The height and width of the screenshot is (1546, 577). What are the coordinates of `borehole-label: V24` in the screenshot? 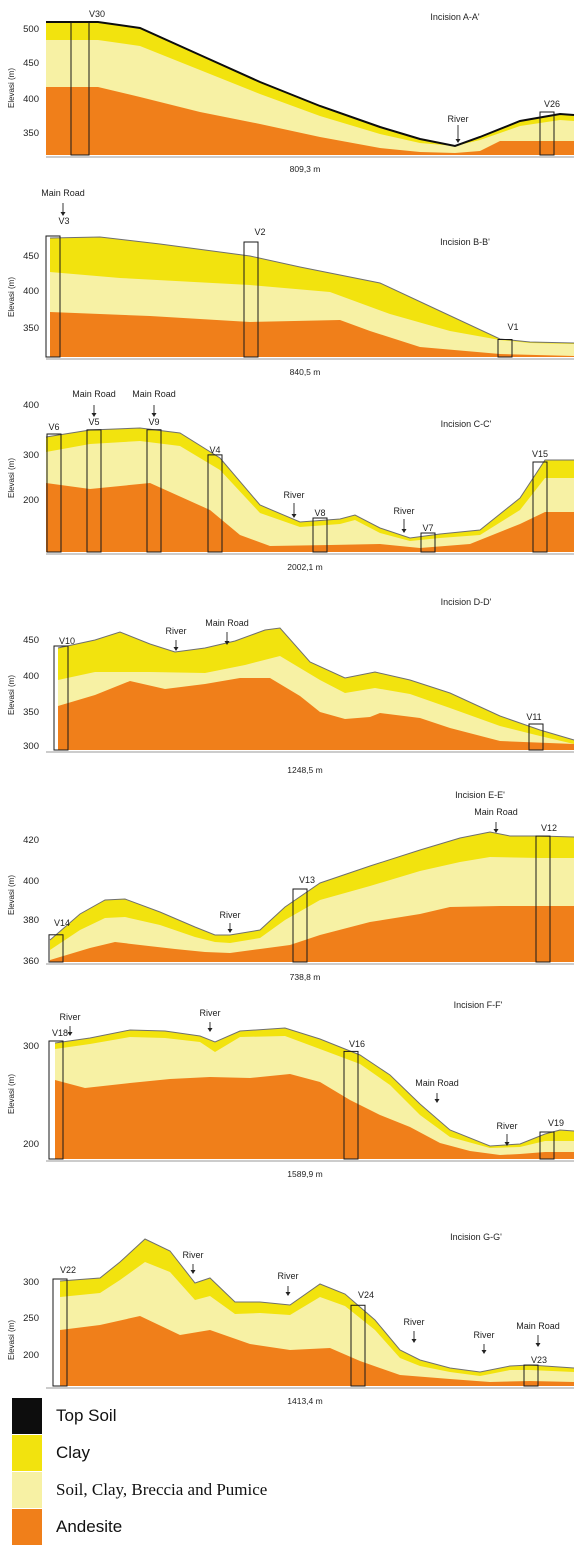 It's located at (366, 1295).